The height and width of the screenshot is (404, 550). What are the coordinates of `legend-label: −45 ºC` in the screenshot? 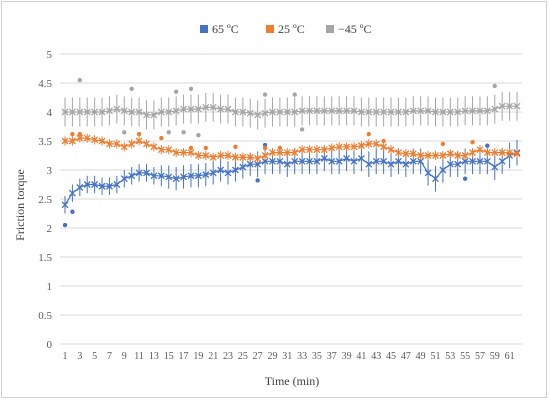 It's located at (355, 29).